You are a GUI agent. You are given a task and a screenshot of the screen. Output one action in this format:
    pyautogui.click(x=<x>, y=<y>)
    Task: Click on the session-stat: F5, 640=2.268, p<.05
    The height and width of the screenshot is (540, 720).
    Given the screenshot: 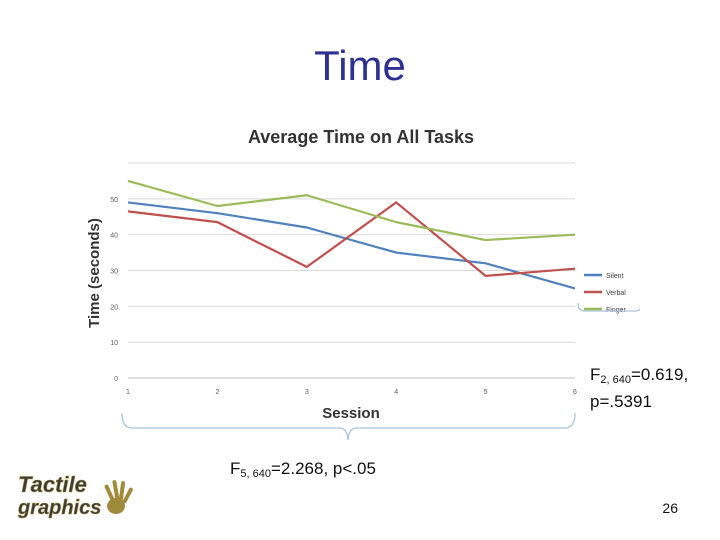 What is the action you would take?
    pyautogui.click(x=303, y=471)
    